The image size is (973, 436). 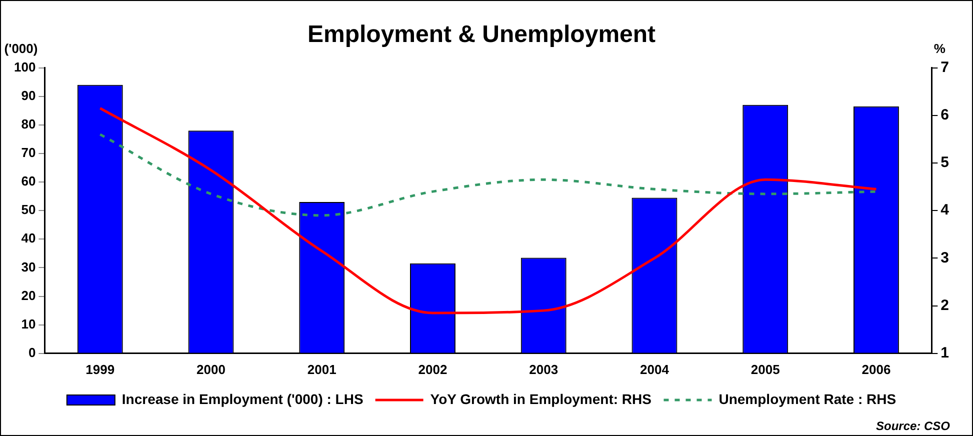 I want to click on y-tick-label: 100, so click(x=25, y=66).